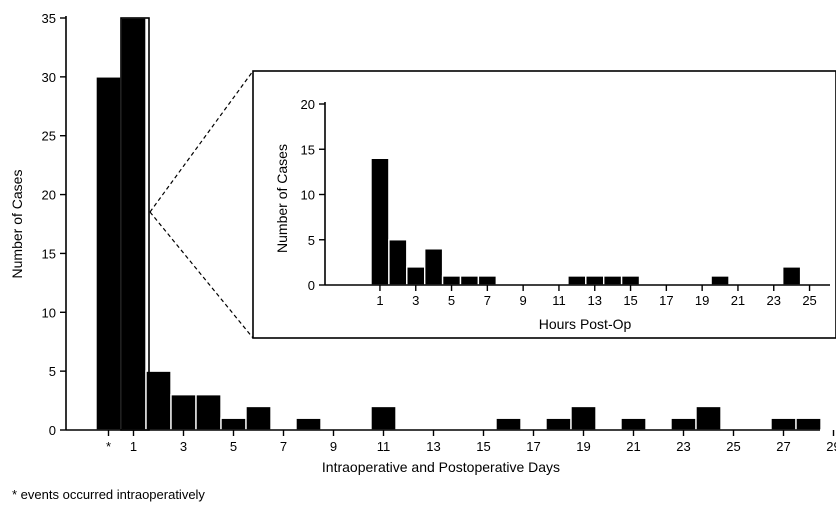  Describe the element at coordinates (49, 77) in the screenshot. I see `main-y-tick-label: 30` at that location.